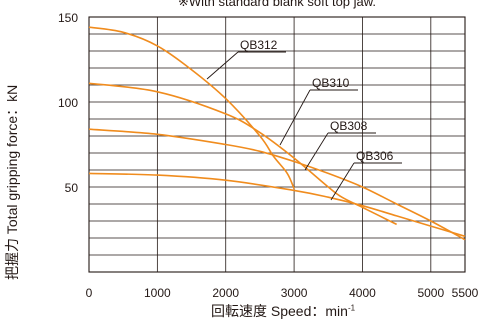 This screenshot has width=488, height=321. Describe the element at coordinates (259, 45) in the screenshot. I see `series-label-qb312: QB312` at that location.